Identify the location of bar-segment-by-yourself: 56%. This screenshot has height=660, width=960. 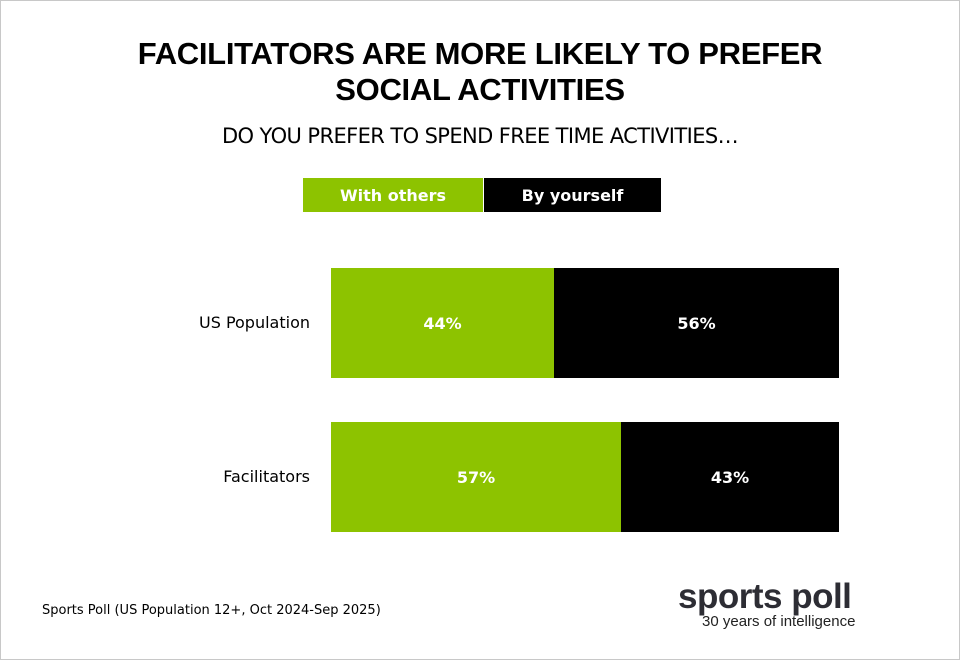
(696, 323).